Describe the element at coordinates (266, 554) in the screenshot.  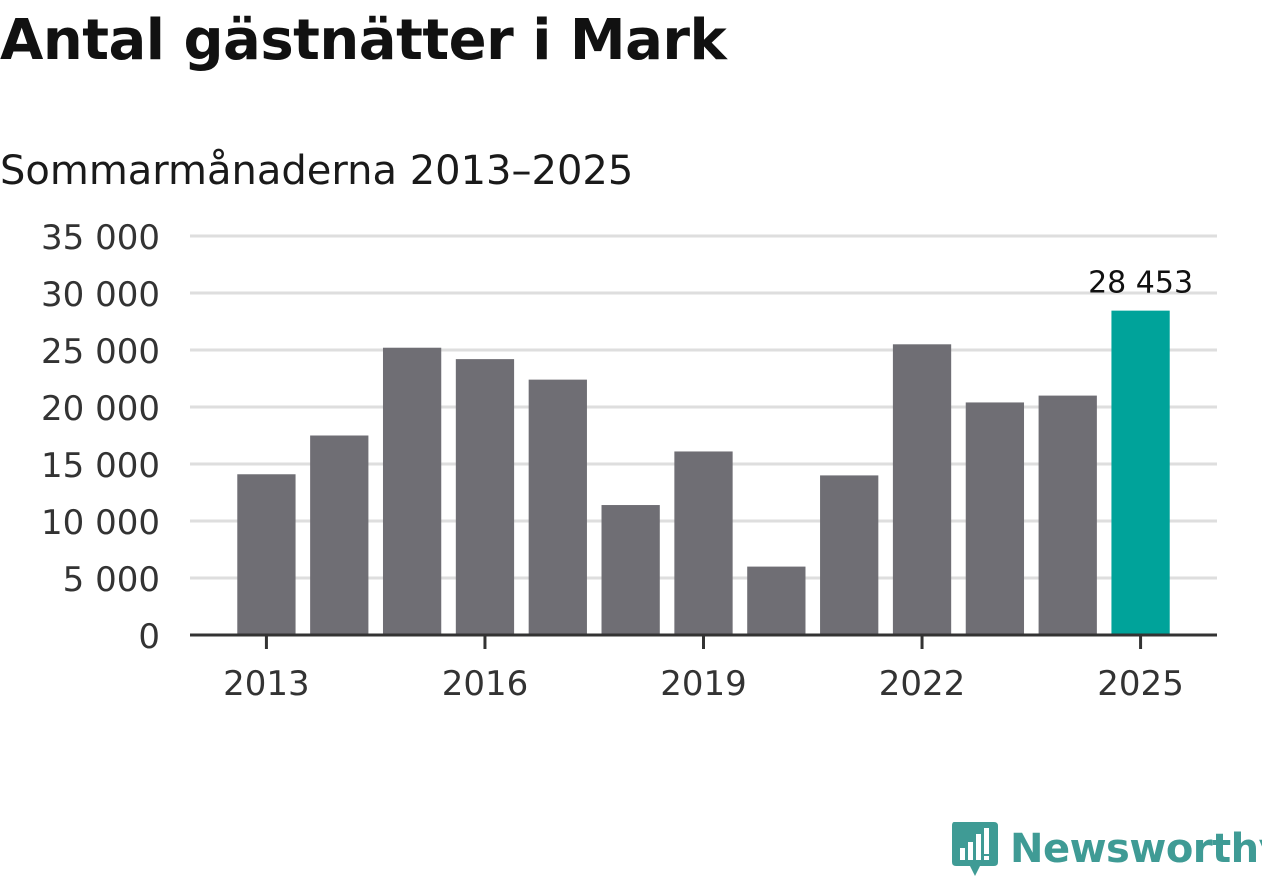
I see `bar-2013` at that location.